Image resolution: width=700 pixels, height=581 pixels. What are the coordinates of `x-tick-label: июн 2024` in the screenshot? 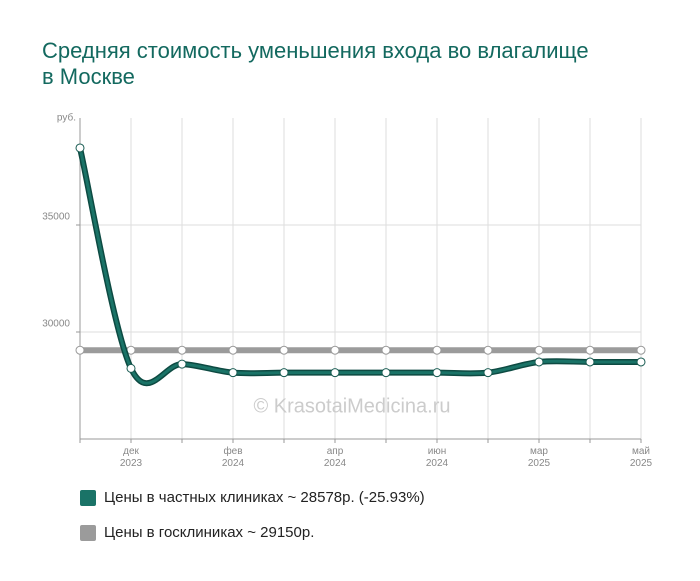 It's located at (437, 457).